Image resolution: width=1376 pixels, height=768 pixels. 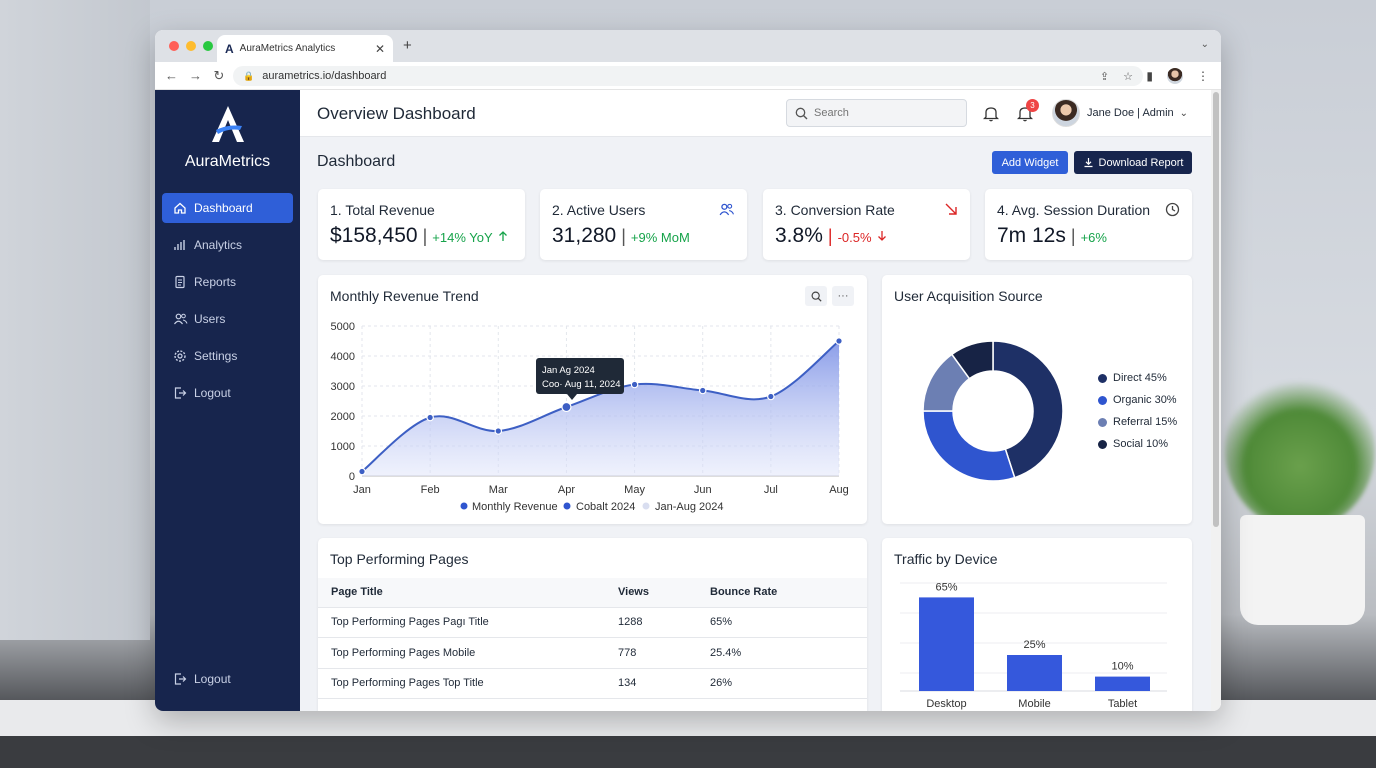 What do you see at coordinates (1066, 113) in the screenshot?
I see `avatar` at bounding box center [1066, 113].